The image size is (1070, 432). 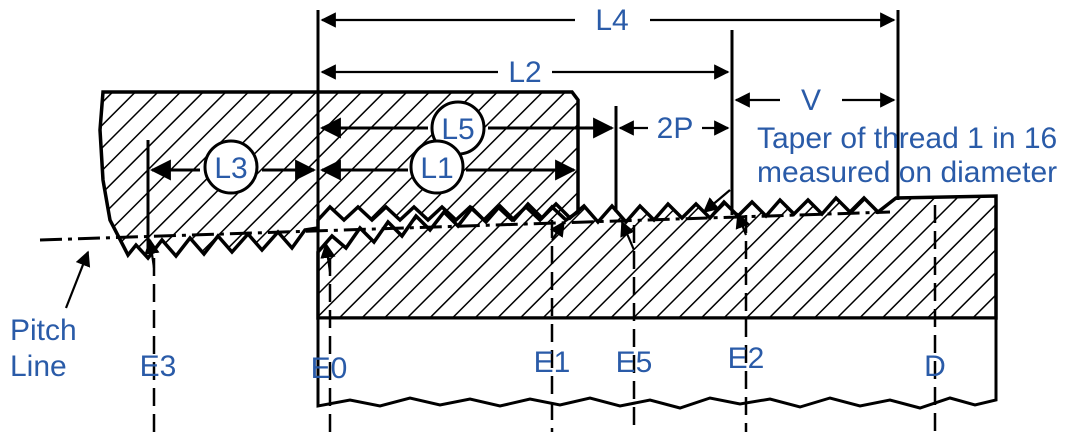 I want to click on label-l5: L5, so click(x=457, y=129).